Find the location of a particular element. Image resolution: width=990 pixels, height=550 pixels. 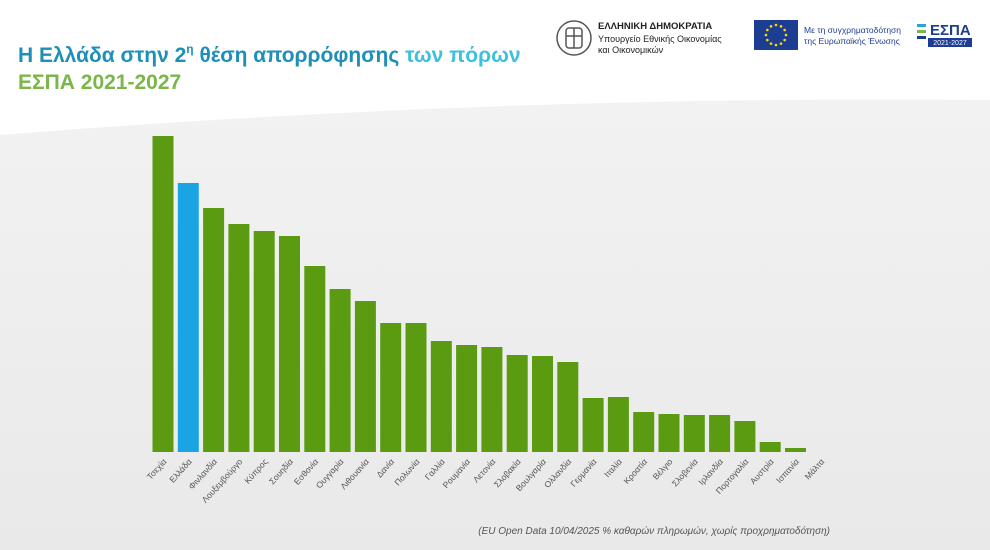

espa-stripes is located at coordinates (921, 31).